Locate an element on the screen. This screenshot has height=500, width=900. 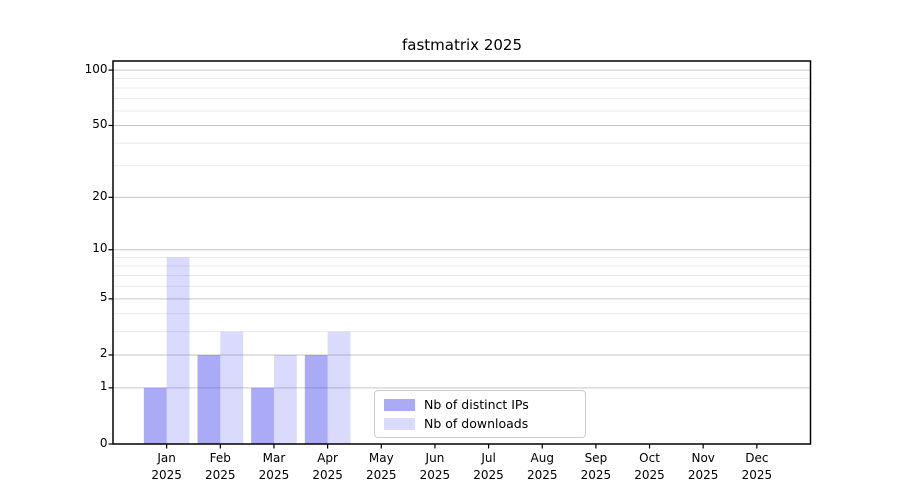
bar-downloads-apr is located at coordinates (339, 387).